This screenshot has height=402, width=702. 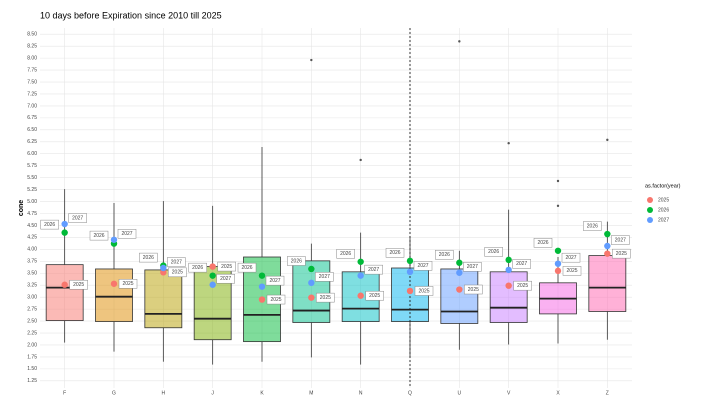 What do you see at coordinates (114, 393) in the screenshot?
I see `x-tick-label: G` at bounding box center [114, 393].